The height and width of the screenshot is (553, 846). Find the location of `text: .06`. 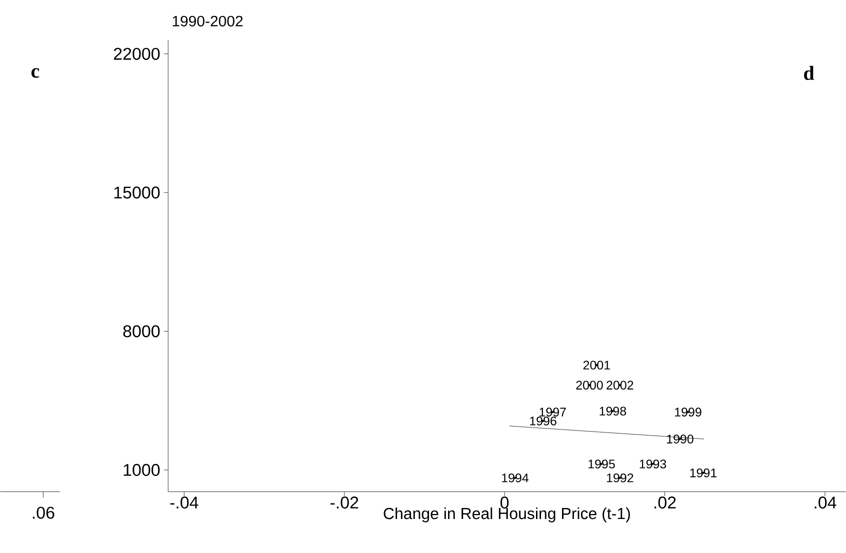

text: .06 is located at coordinates (43, 512).